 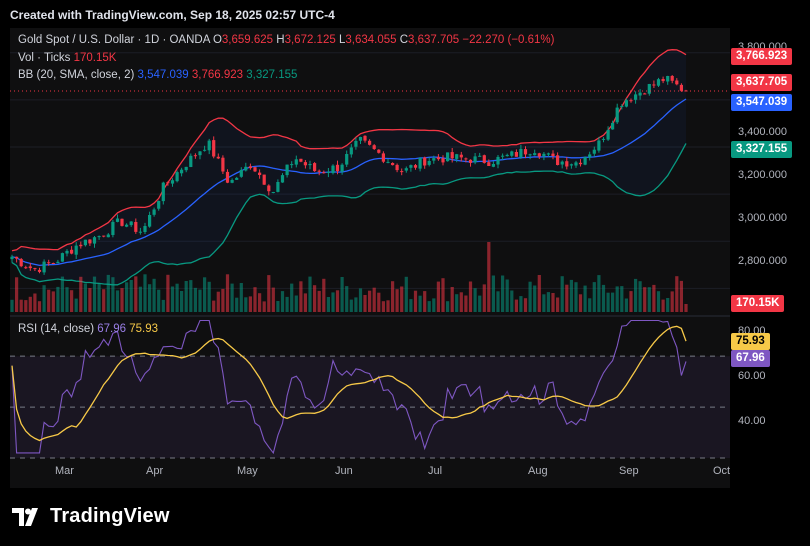 I want to click on tradingview-logo: TradingView, so click(x=91, y=516).